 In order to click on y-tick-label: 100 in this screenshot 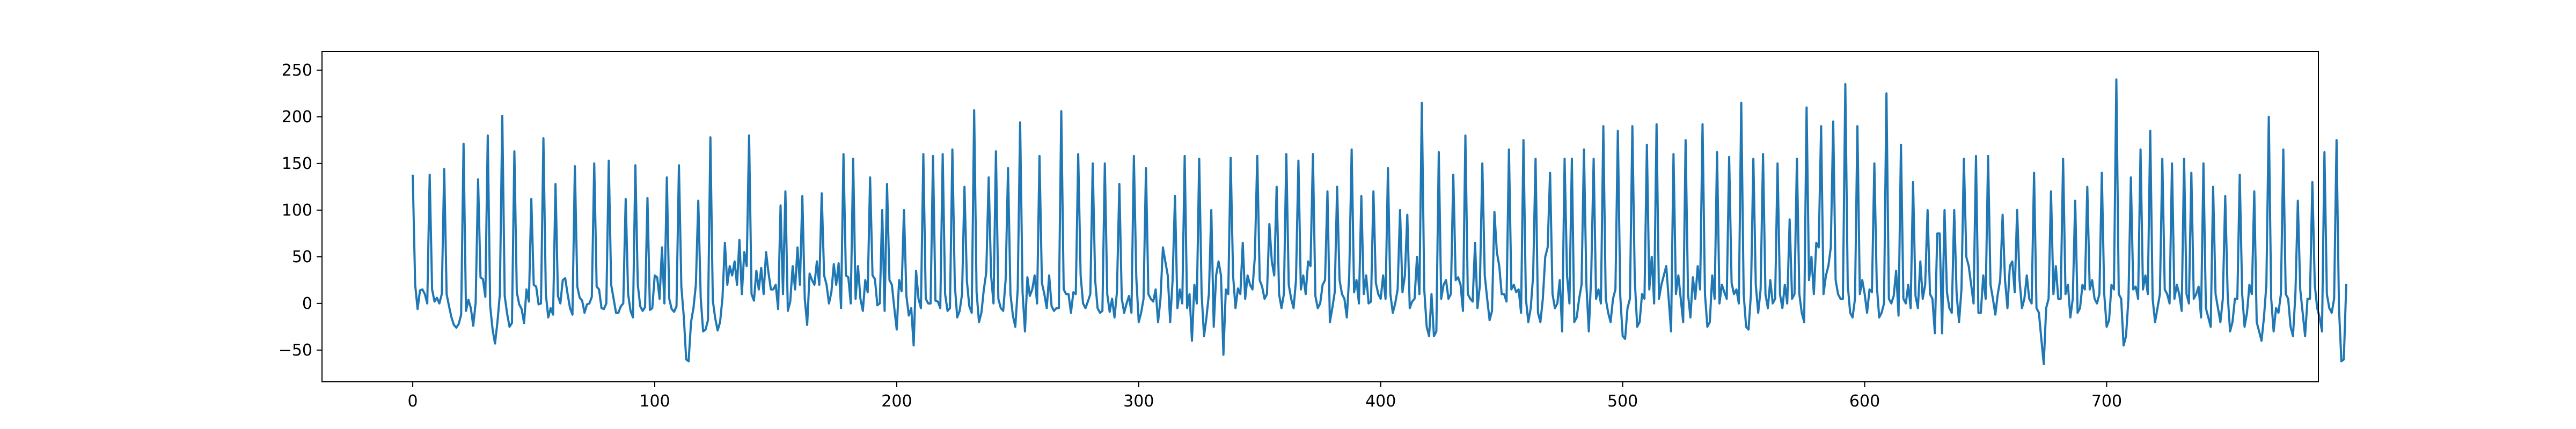, I will do `click(297, 210)`.